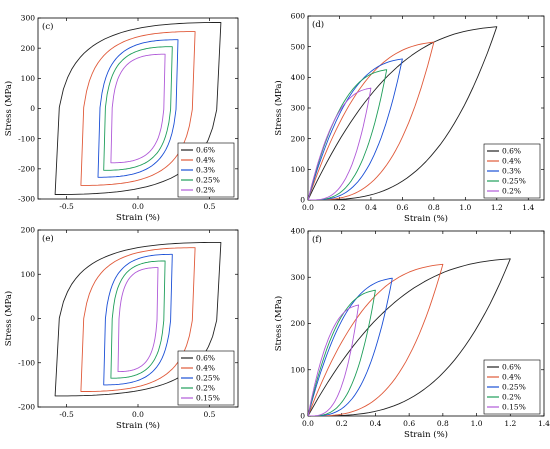 The image size is (550, 449). What do you see at coordinates (26, 199) in the screenshot?
I see `y-tick-label: -300` at bounding box center [26, 199].